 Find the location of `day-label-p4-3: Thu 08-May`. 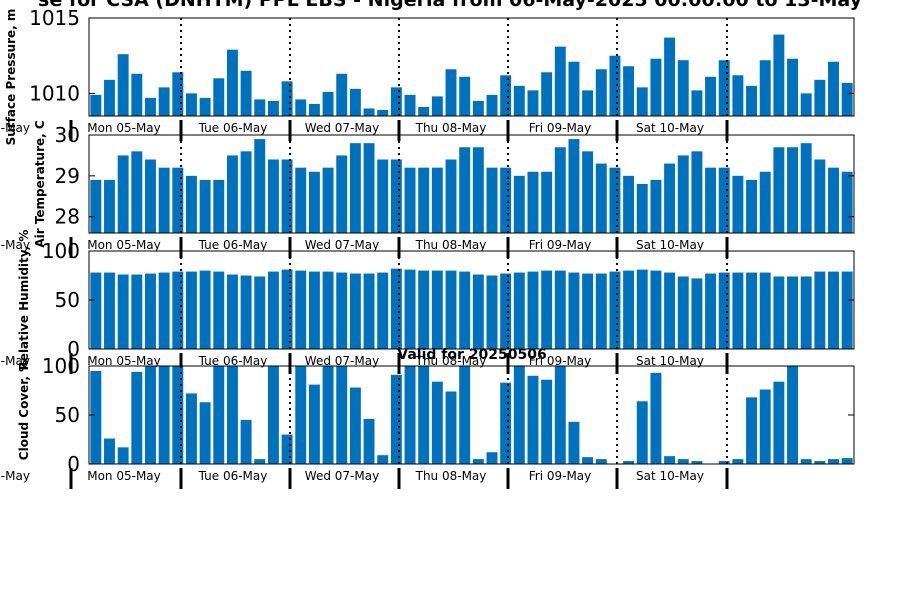

day-label-p4-3: Thu 08-May is located at coordinates (451, 476).